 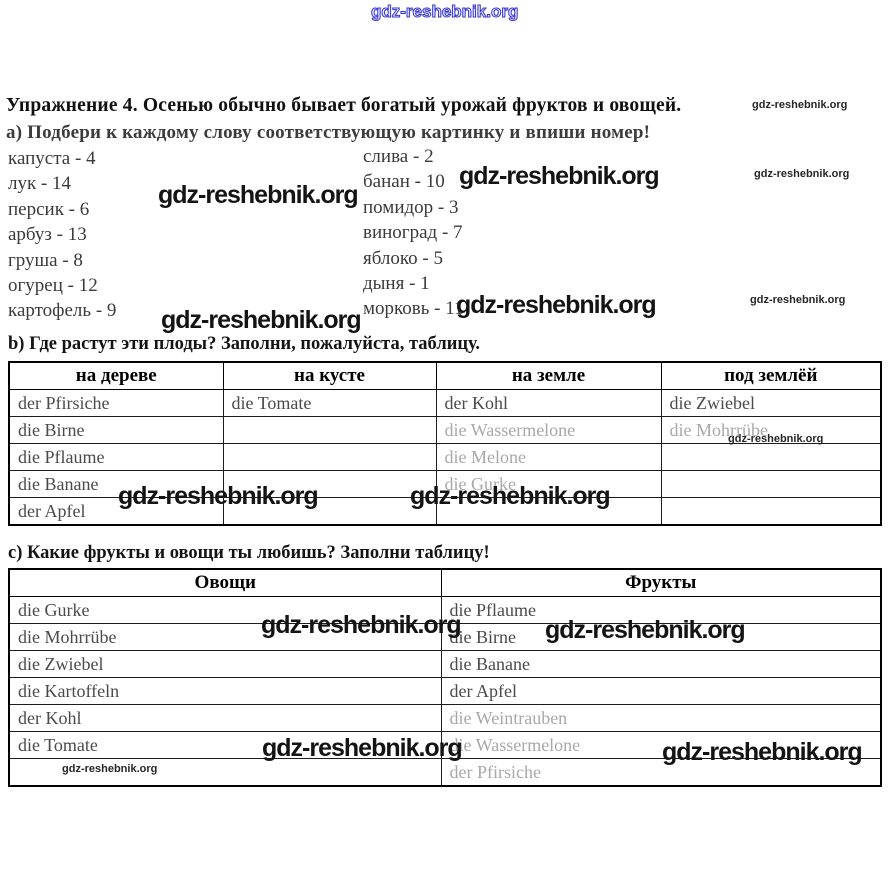 I want to click on table-header-cell: Фрукты, so click(x=661, y=582).